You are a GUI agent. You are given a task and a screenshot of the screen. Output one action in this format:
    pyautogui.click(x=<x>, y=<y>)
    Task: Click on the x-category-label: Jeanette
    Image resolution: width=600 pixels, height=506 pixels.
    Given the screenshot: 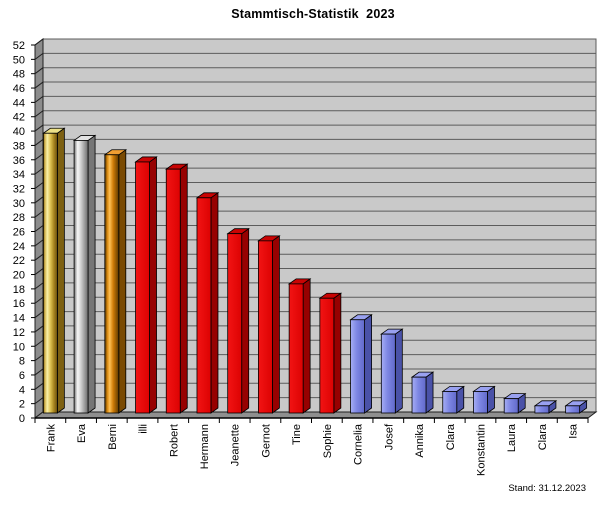 What is the action you would take?
    pyautogui.click(x=236, y=445)
    